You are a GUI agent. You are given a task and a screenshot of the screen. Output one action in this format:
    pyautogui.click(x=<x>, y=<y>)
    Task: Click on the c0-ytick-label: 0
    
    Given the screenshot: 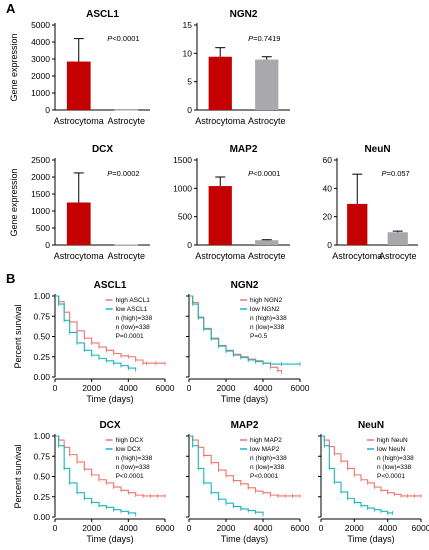 What is the action you would take?
    pyautogui.click(x=47, y=110)
    